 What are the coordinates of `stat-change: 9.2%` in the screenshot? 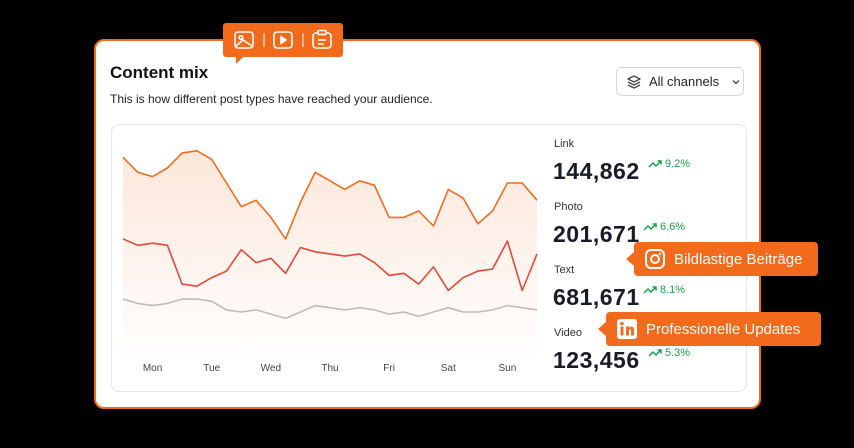 It's located at (669, 164).